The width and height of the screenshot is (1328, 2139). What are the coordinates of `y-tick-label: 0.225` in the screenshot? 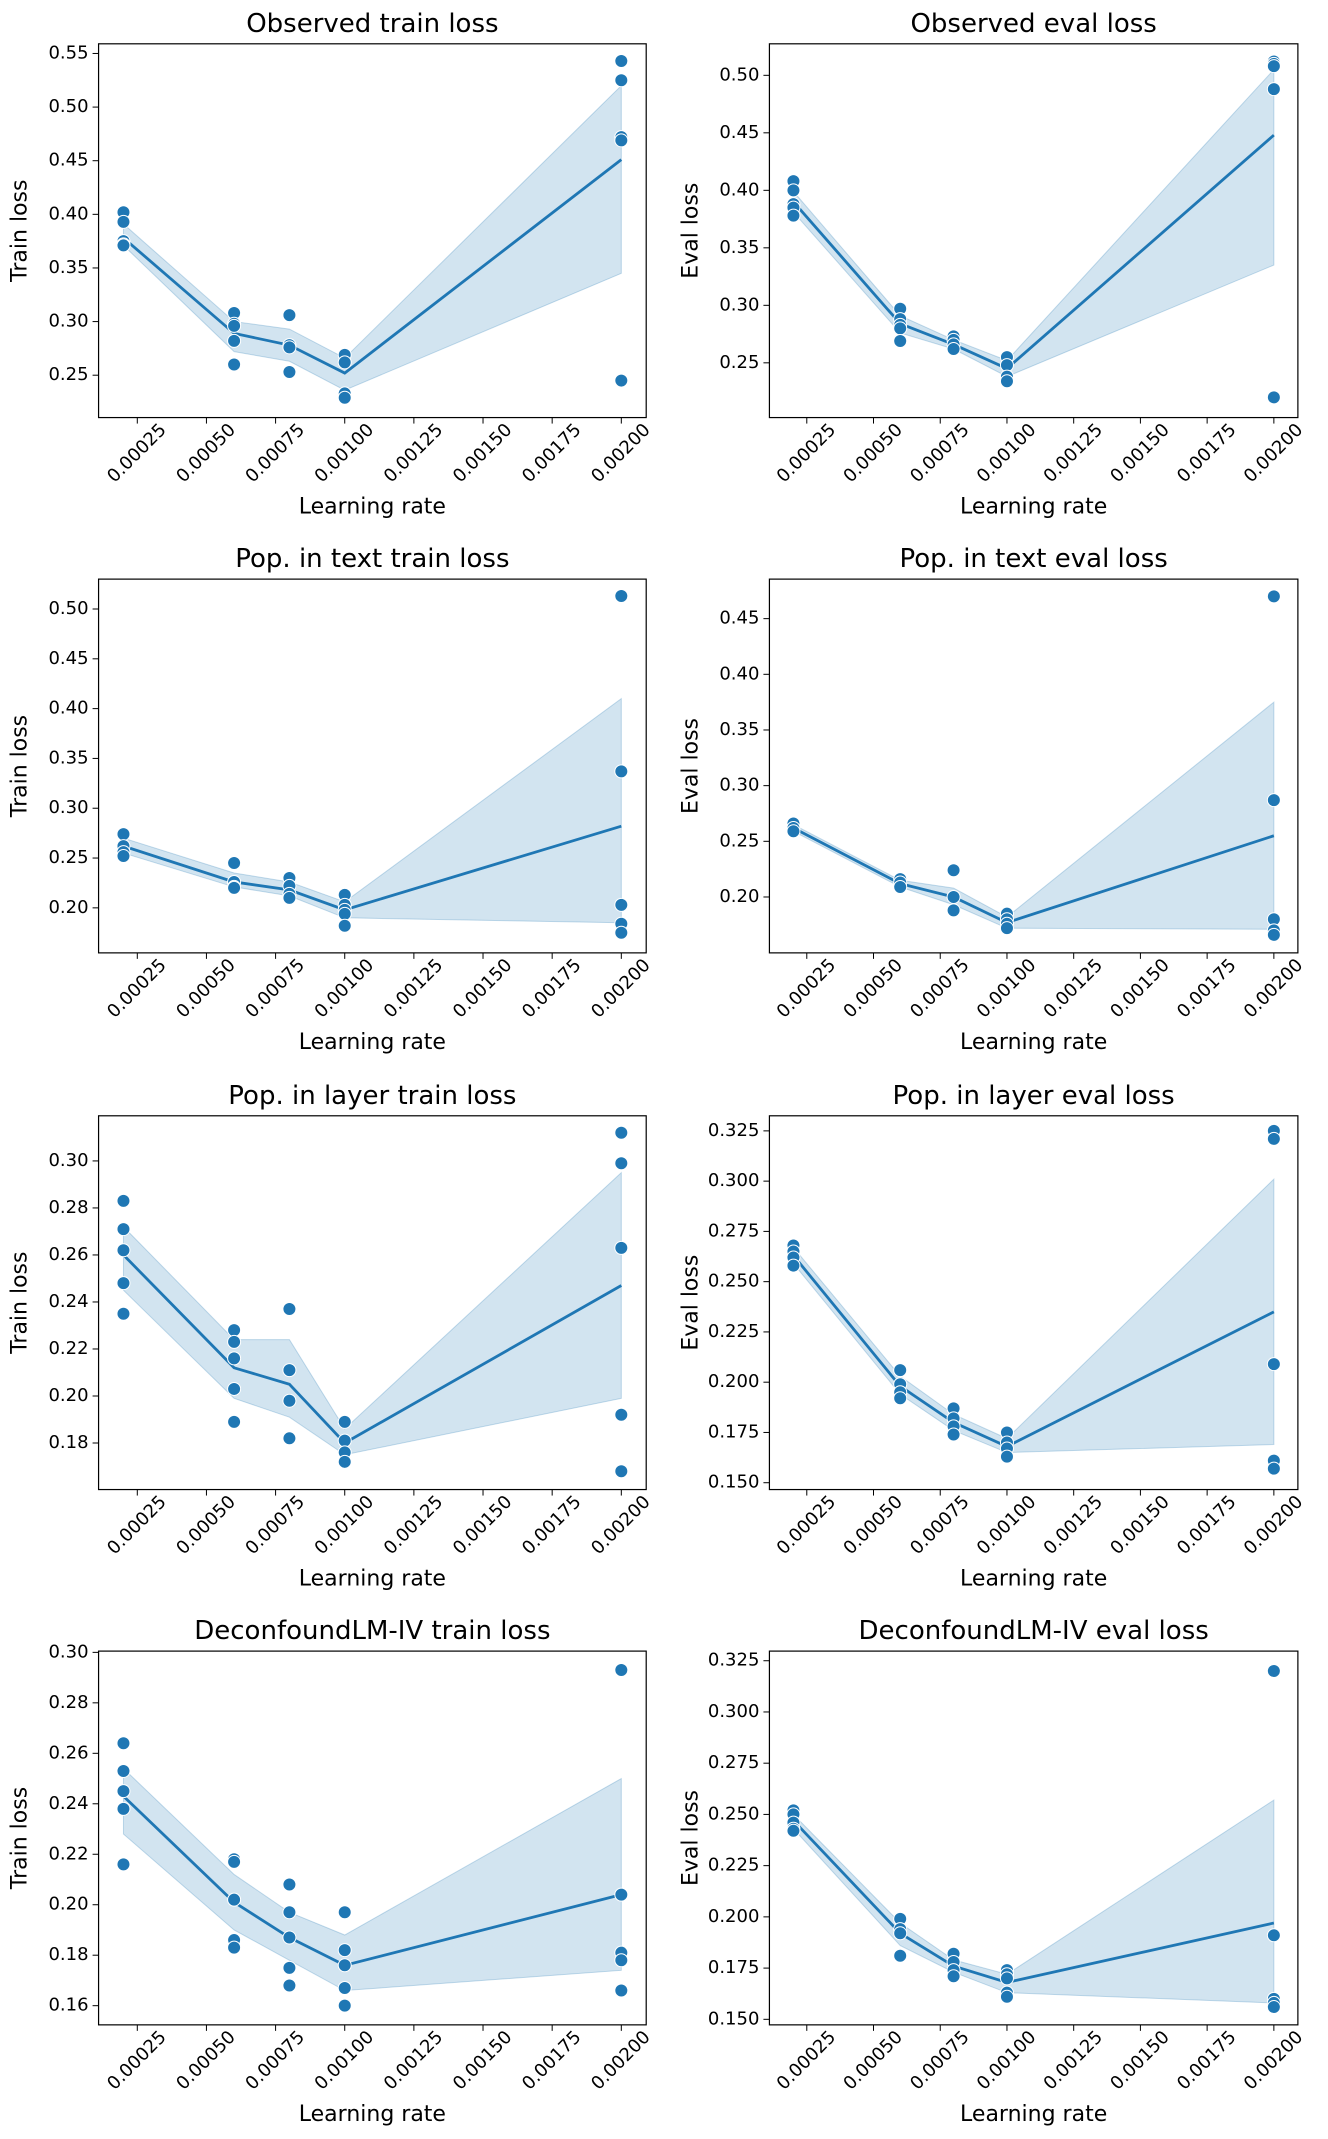 It's located at (734, 1331).